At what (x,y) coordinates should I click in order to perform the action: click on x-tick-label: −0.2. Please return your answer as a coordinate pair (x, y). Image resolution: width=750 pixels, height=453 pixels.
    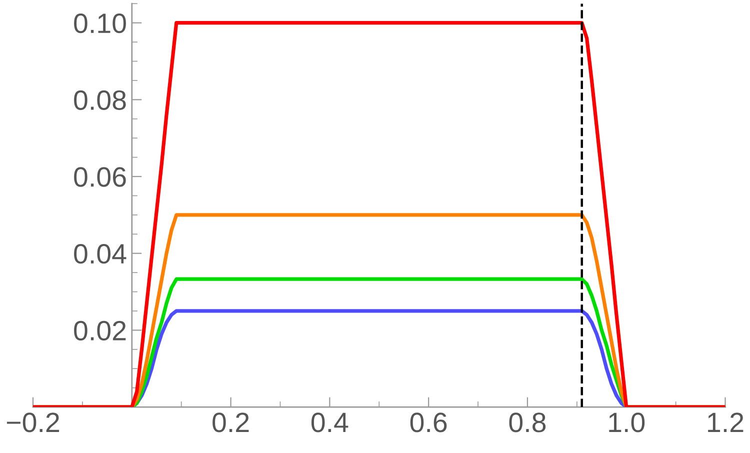
    Looking at the image, I should click on (33, 422).